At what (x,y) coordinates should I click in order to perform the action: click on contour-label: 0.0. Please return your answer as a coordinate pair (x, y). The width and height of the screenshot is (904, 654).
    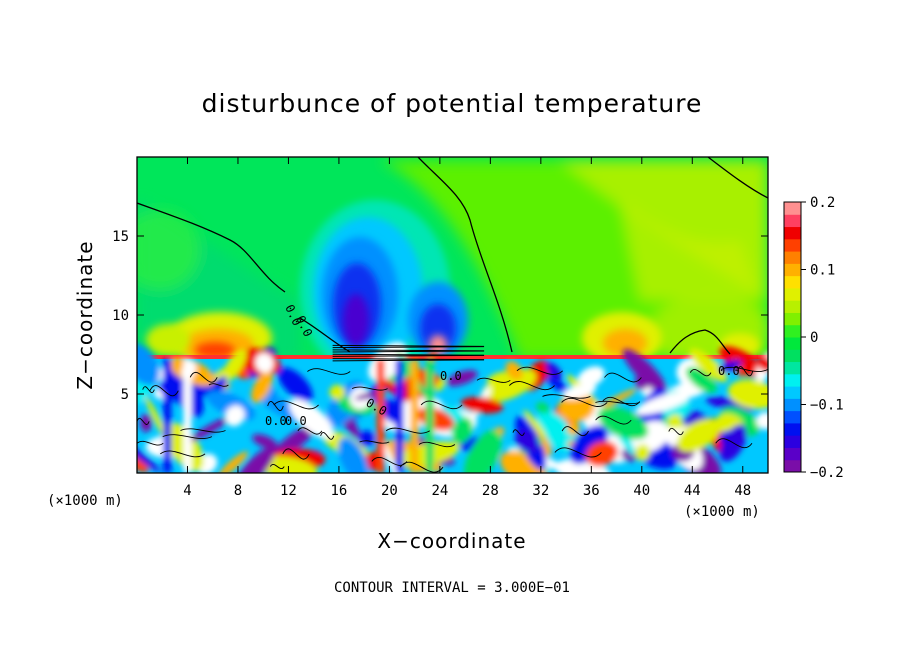
    Looking at the image, I should click on (276, 421).